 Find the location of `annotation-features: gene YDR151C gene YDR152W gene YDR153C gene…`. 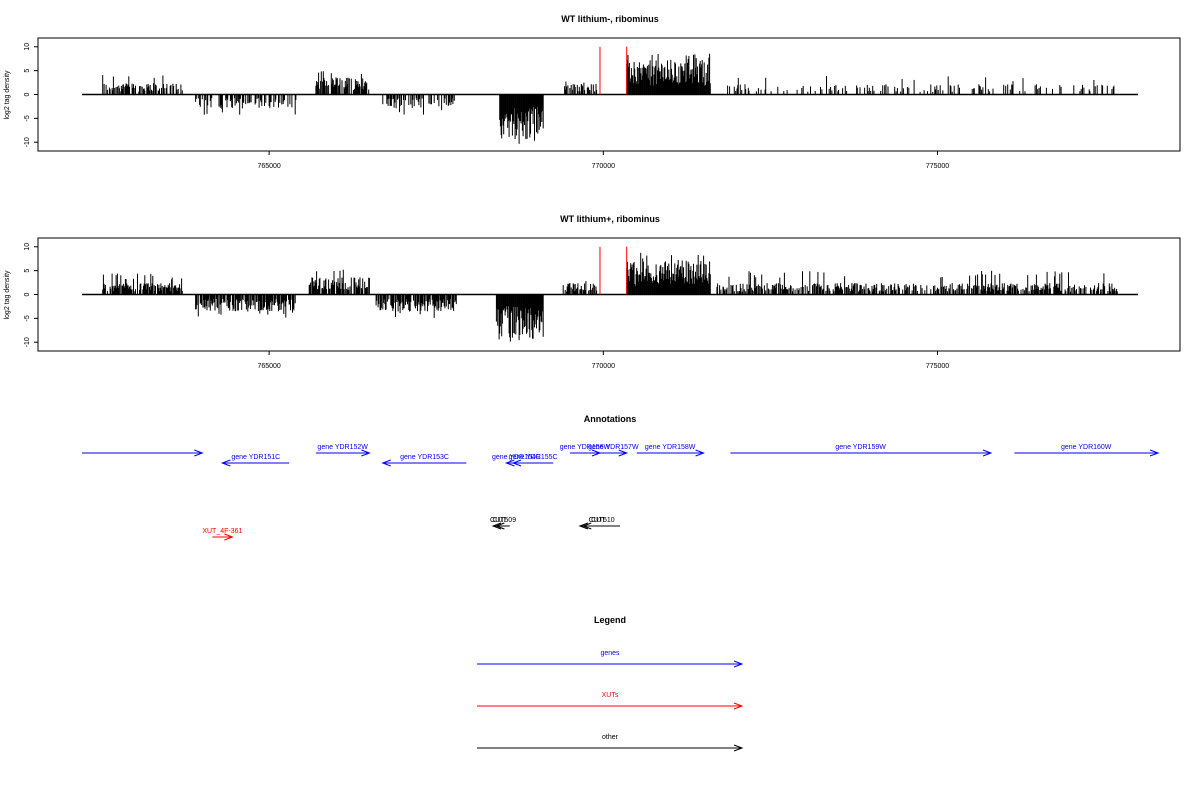

annotation-features: gene YDR151C gene YDR152W gene YDR153C gene… is located at coordinates (621, 492).